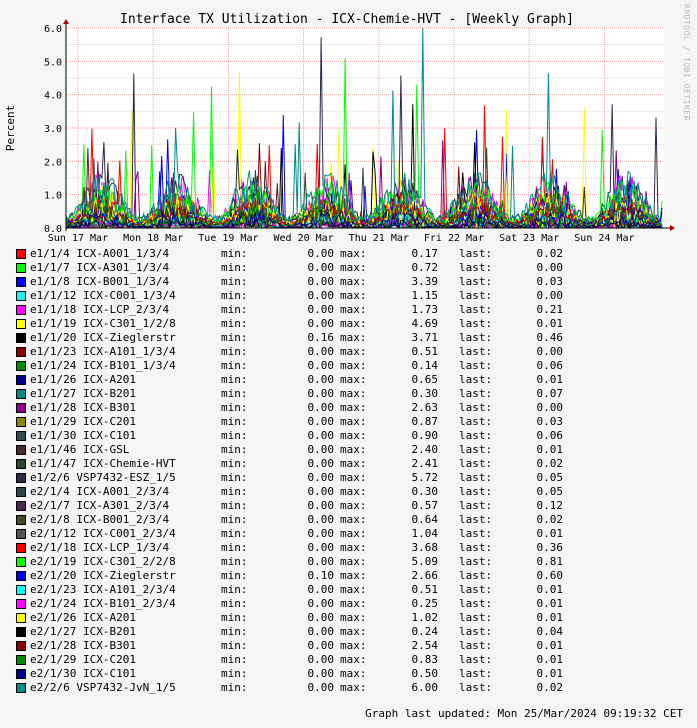 The width and height of the screenshot is (697, 728). I want to click on x-tick-label: Sun 17 Mar, so click(78, 238).